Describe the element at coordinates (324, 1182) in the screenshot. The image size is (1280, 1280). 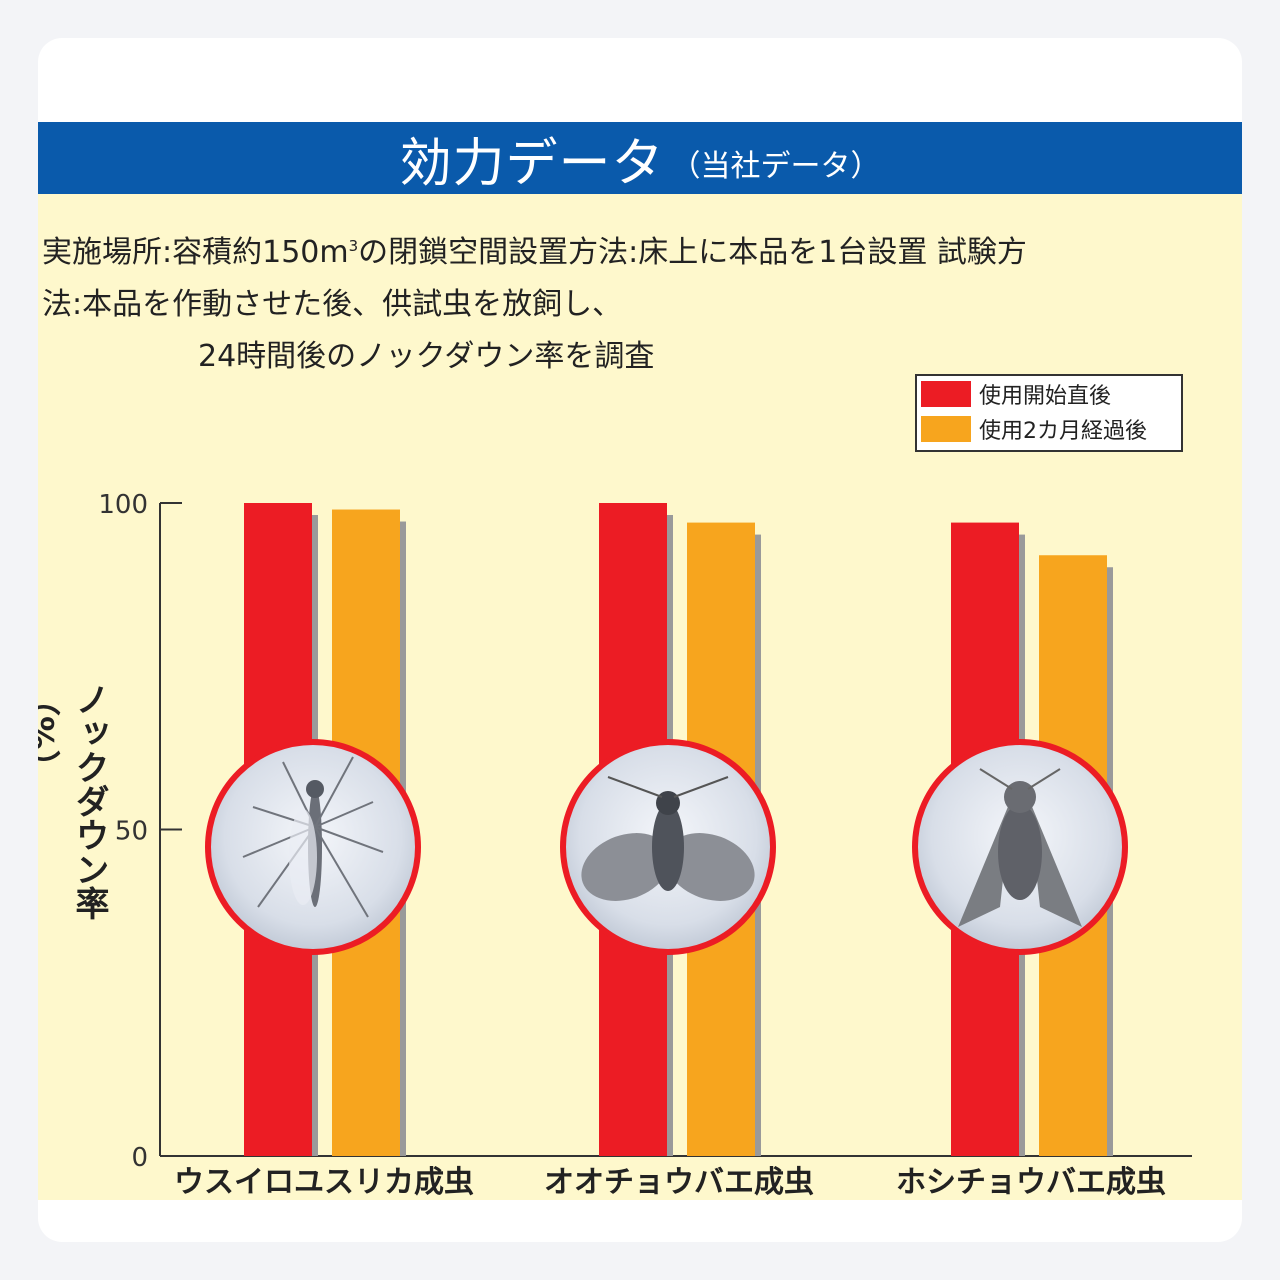
I see `x-category-label: ウスイロユスリカ成虫` at that location.